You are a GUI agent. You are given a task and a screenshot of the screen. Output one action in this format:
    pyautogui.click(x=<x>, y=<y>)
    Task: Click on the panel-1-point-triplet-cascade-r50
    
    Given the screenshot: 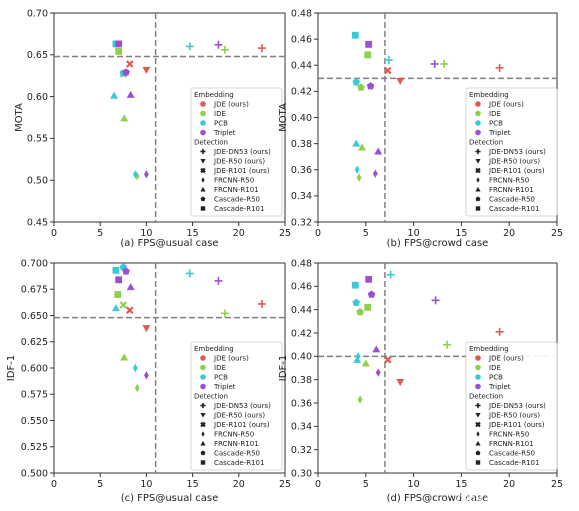 What is the action you would take?
    pyautogui.click(x=126, y=72)
    